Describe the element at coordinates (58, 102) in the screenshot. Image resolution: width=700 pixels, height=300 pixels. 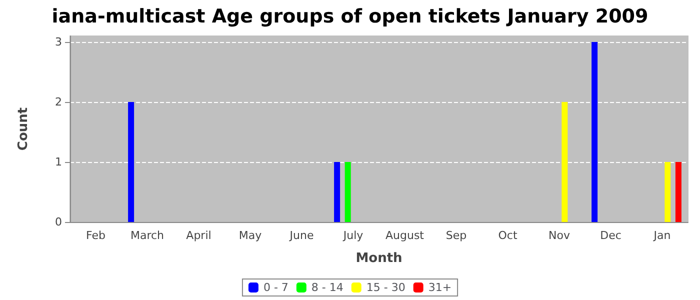
I see `y-tick-label: 2` at that location.